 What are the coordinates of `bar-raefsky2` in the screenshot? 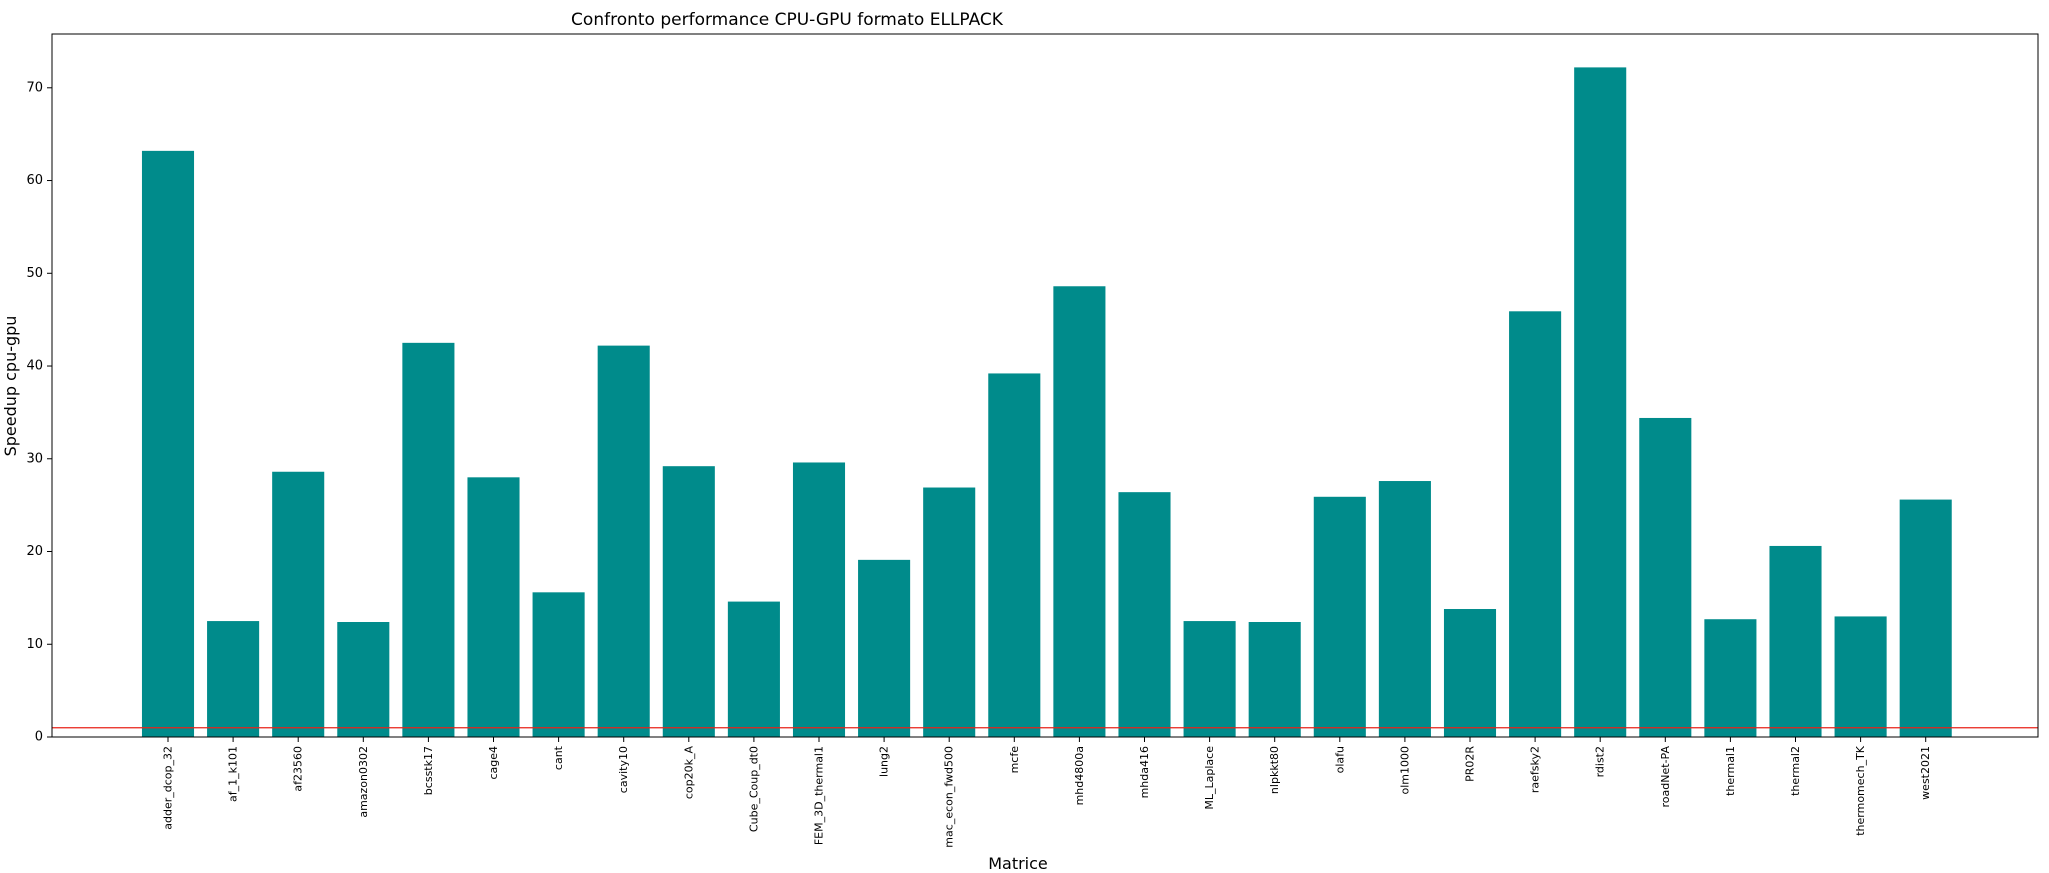 It's located at (1535, 524).